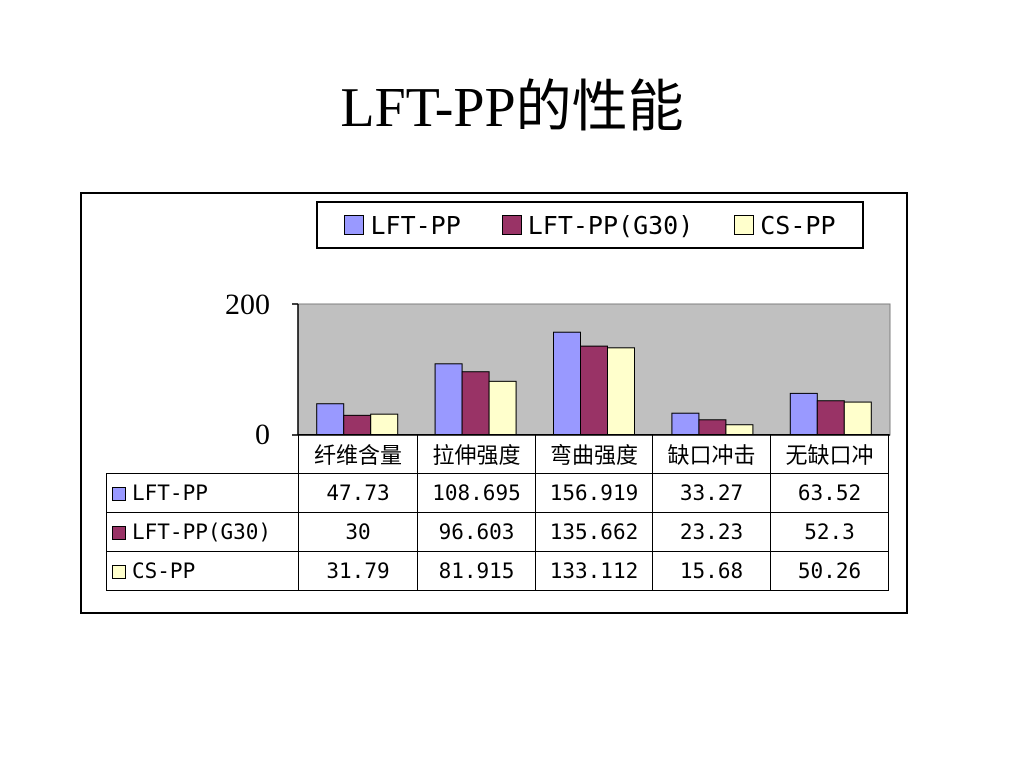  What do you see at coordinates (744, 225) in the screenshot?
I see `legend-swatch-cs-pp` at bounding box center [744, 225].